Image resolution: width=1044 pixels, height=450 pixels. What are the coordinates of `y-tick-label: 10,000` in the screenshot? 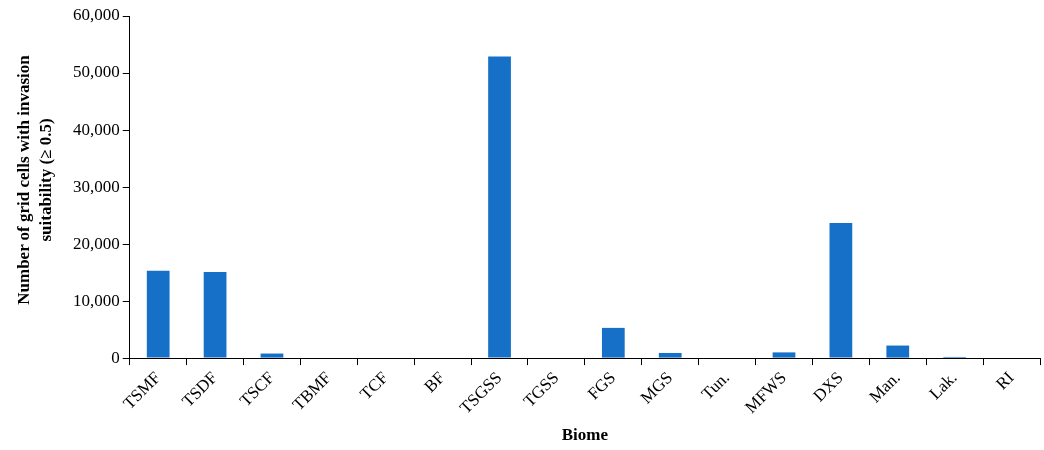 It's located at (96, 300).